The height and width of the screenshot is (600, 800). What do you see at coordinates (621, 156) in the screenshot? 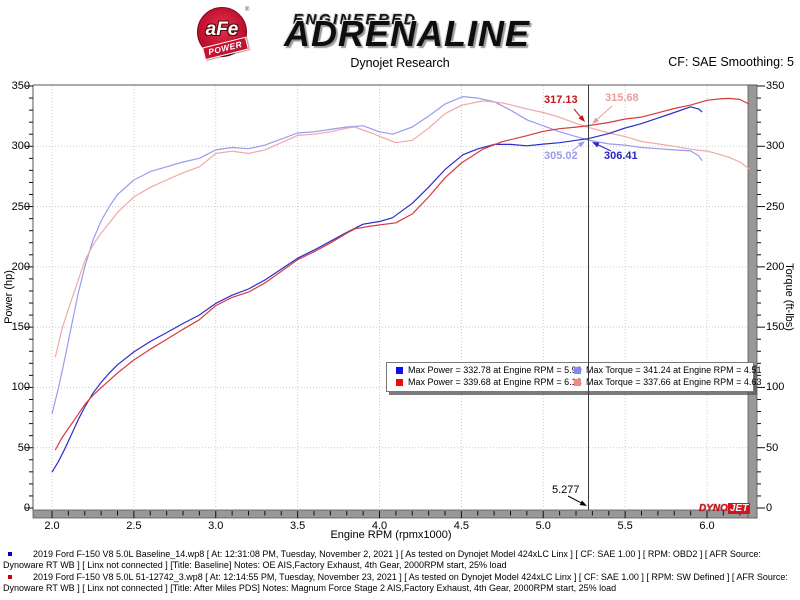
I see `baseline-power-cursor-value: 306.41` at bounding box center [621, 156].